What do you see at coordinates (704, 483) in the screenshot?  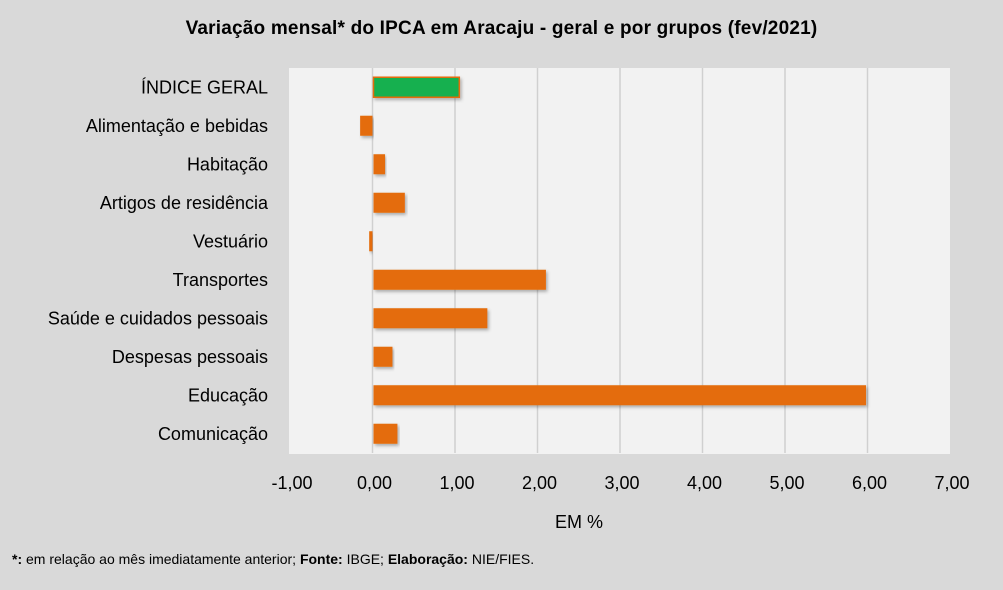 I see `x-tick-label: 4,00` at bounding box center [704, 483].